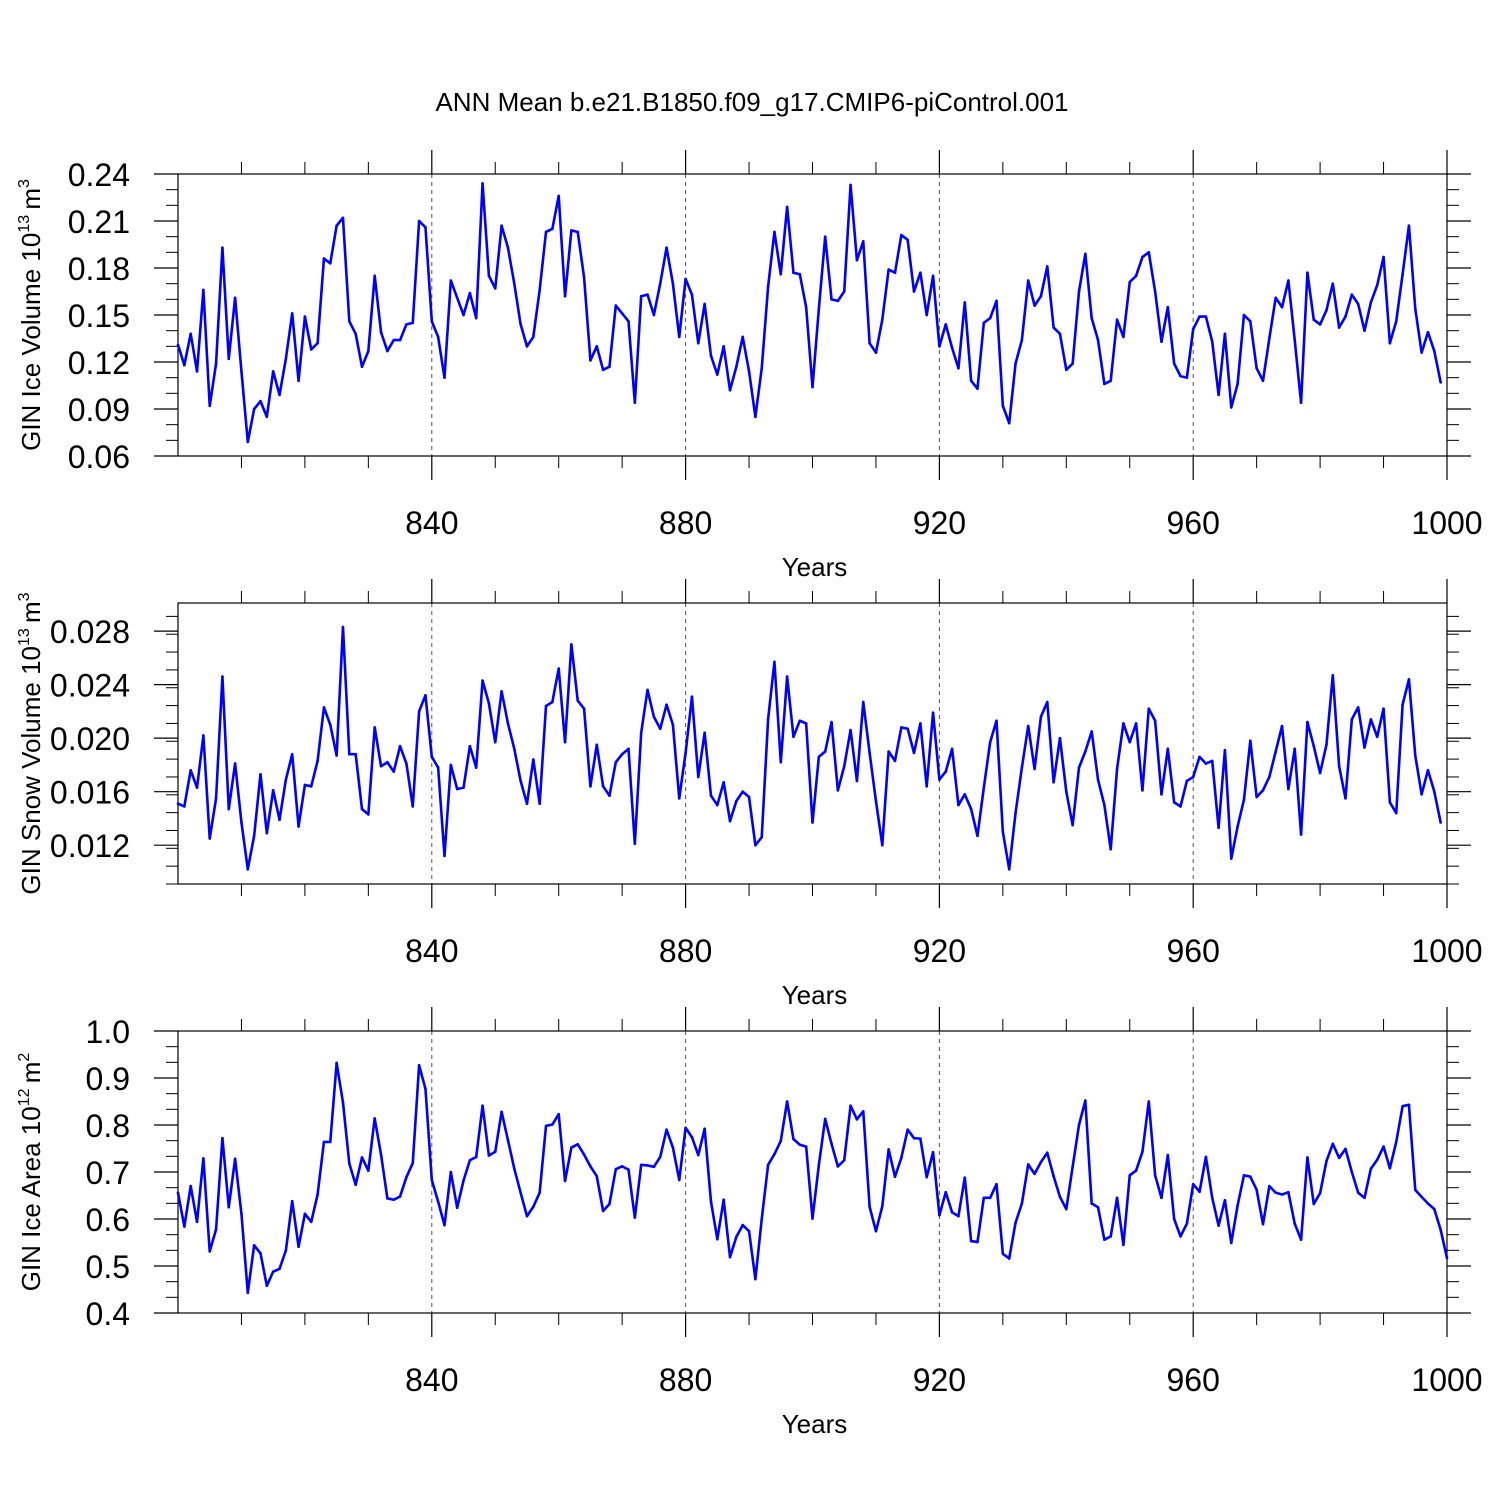  I want to click on x-tick-label: 880, so click(685, 951).